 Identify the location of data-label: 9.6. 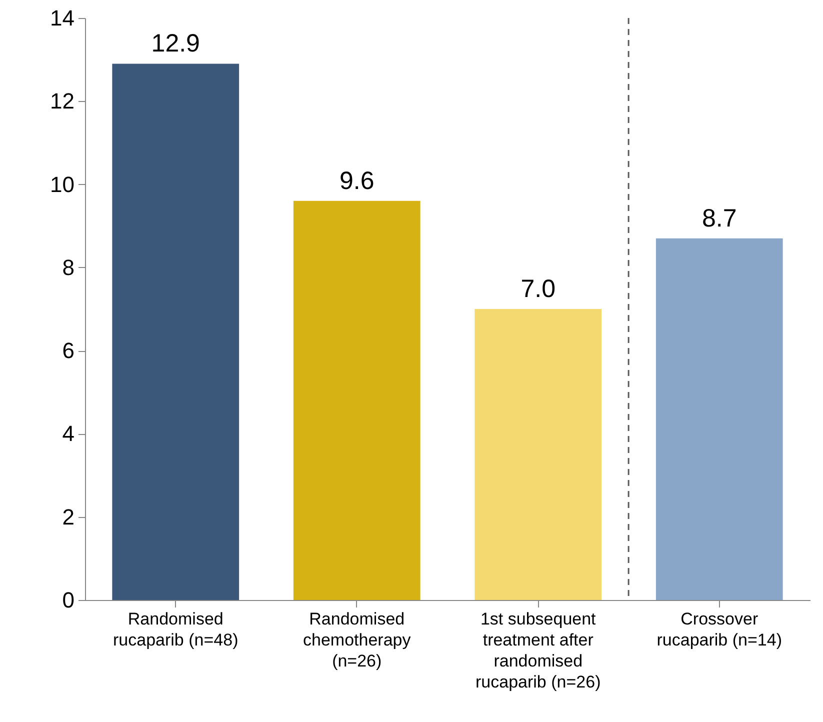
(356, 180).